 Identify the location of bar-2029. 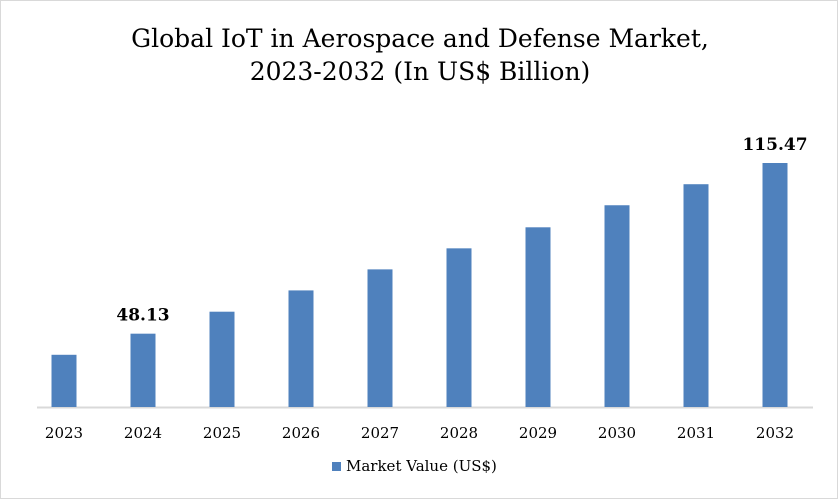
(538, 317).